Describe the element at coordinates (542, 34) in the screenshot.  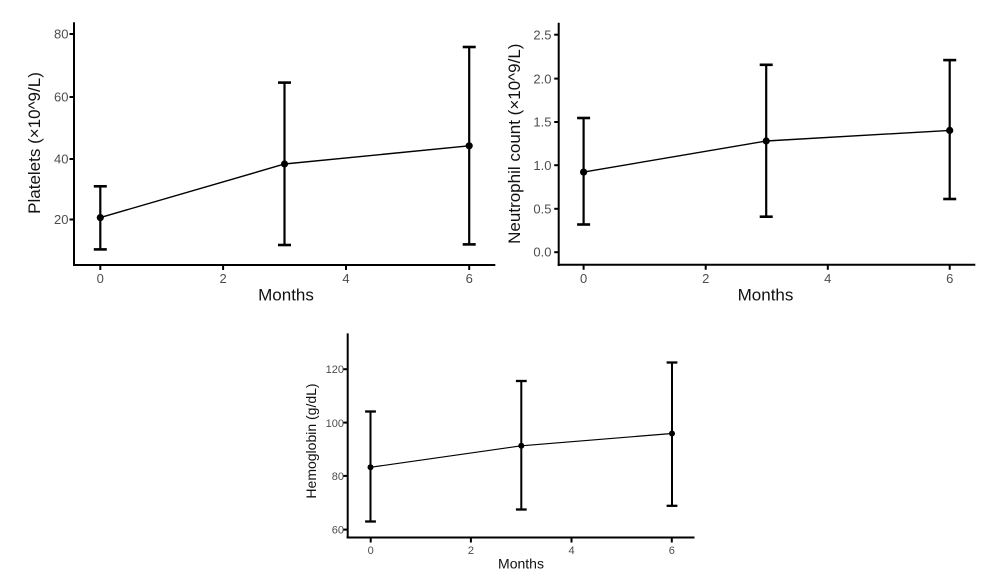
I see `svg-text: 2.5` at that location.